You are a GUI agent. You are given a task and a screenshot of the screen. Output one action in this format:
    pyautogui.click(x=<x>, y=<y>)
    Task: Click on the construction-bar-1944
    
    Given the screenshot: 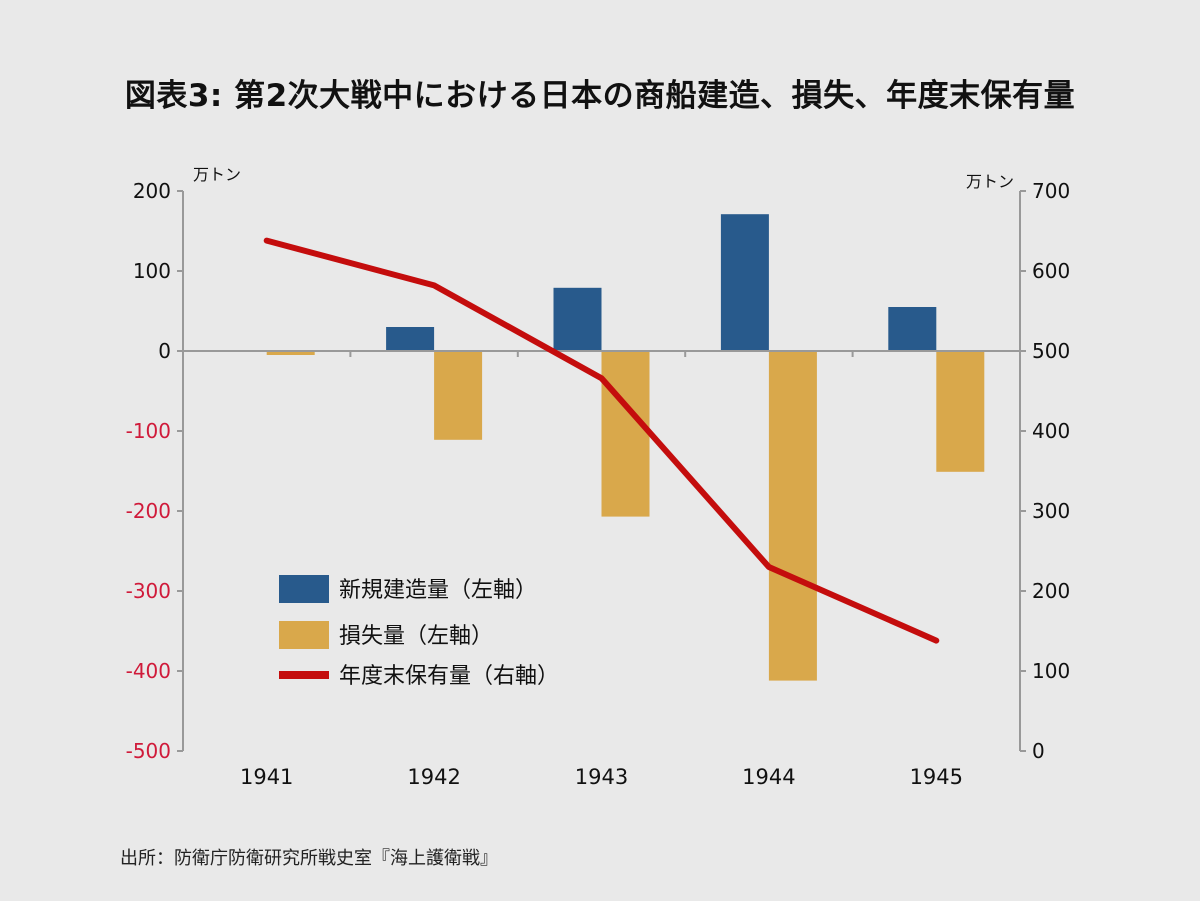 What is the action you would take?
    pyautogui.click(x=744, y=282)
    